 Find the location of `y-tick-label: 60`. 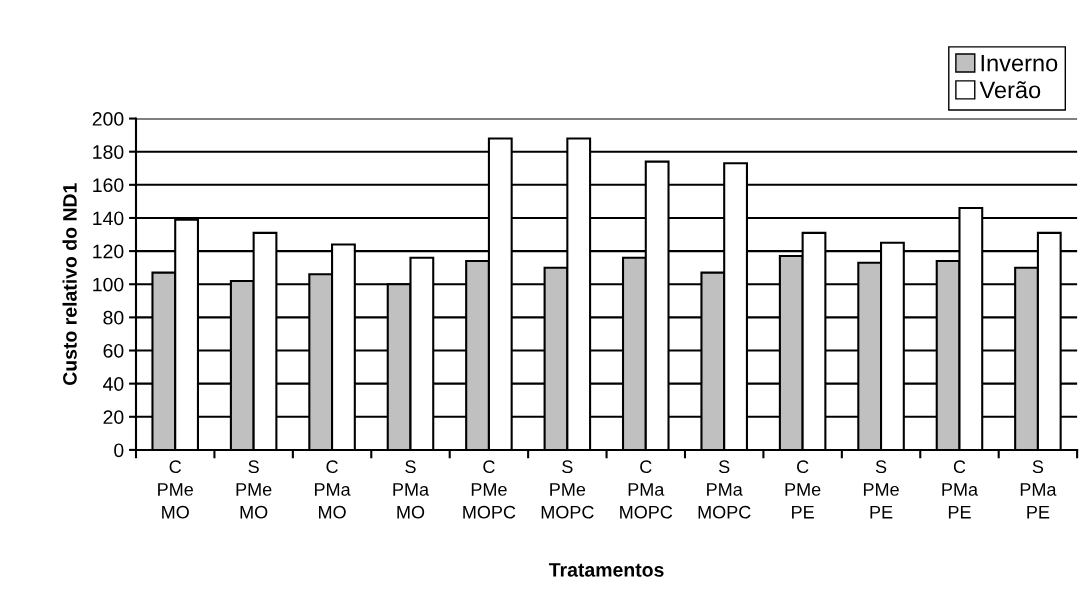

y-tick-label: 60 is located at coordinates (113, 350).